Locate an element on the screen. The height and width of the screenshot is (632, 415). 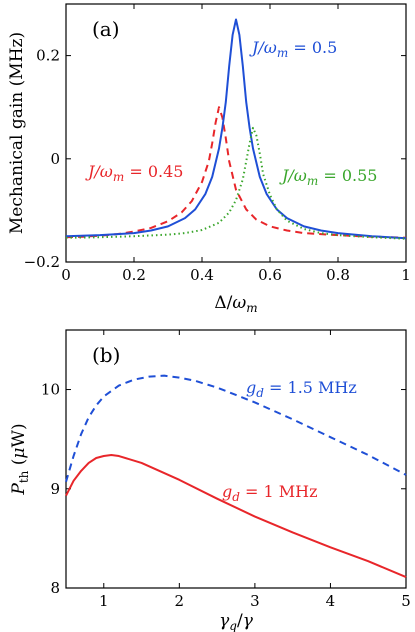
x-tick-label: 5 is located at coordinates (406, 601).